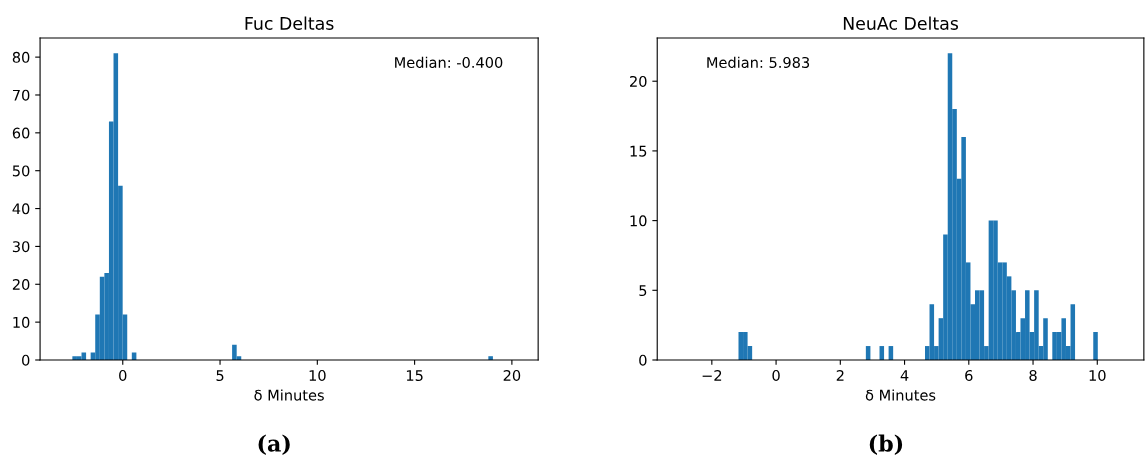  Describe the element at coordinates (21, 57) in the screenshot. I see `y-tick-label: 80` at that location.